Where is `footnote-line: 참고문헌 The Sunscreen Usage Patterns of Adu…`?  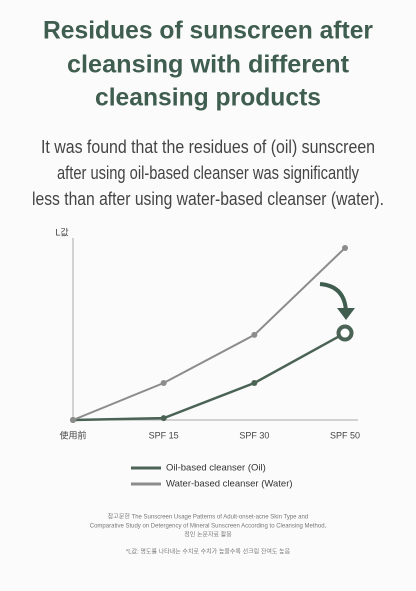 footnote-line: 참고문헌 The Sunscreen Usage Patterns of Adu… is located at coordinates (208, 517).